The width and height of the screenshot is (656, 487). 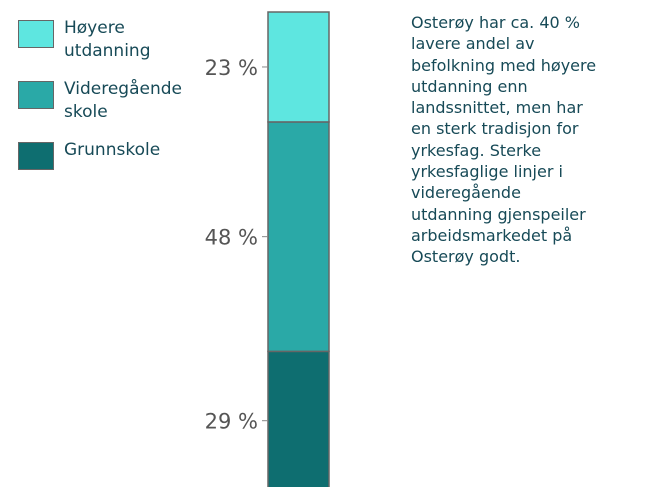 I want to click on value-label: 23 %, so click(x=231, y=68).